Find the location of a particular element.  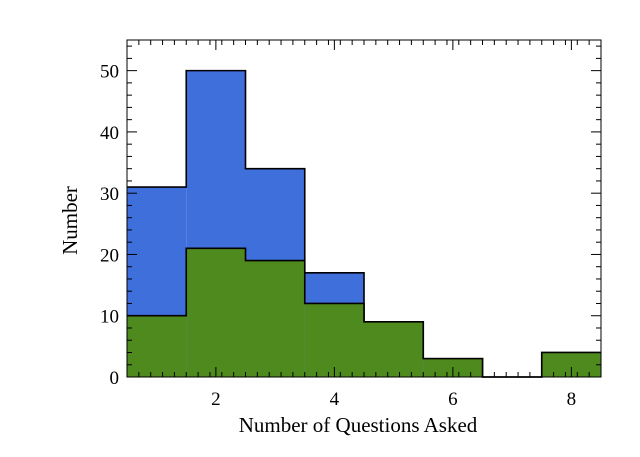

x-tick-label: 6 is located at coordinates (453, 399).